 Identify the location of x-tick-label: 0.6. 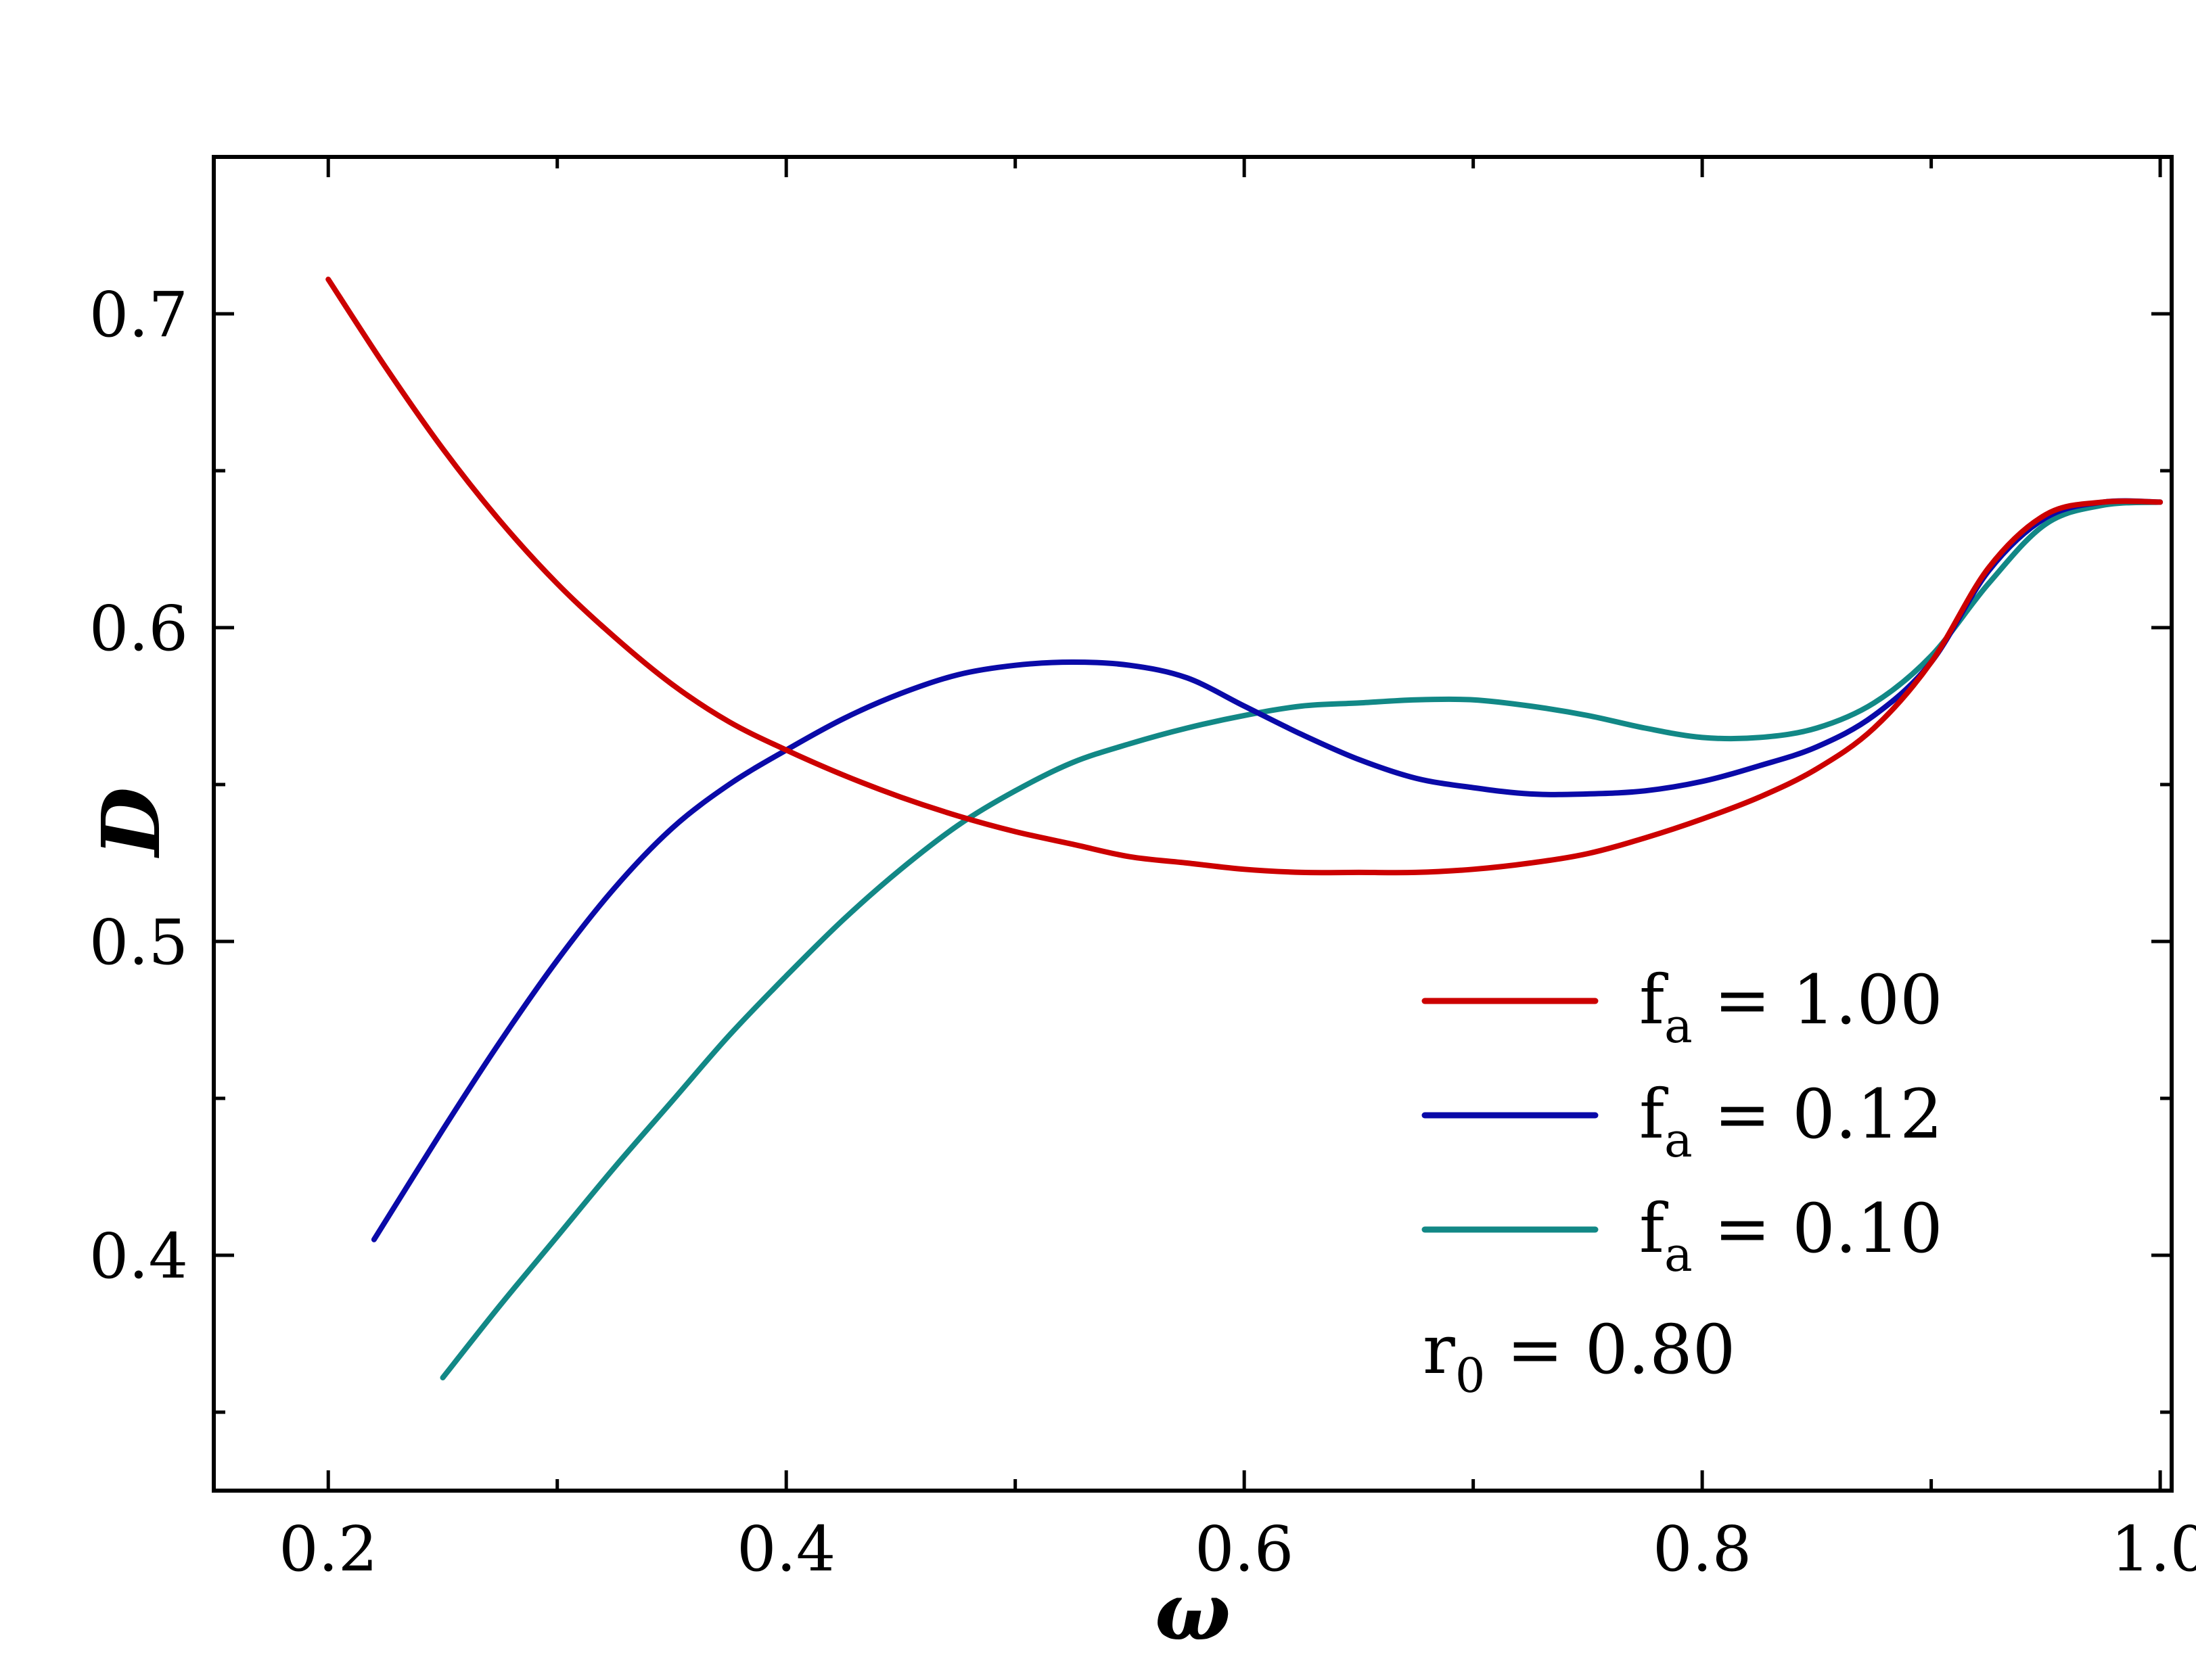
(1244, 1549).